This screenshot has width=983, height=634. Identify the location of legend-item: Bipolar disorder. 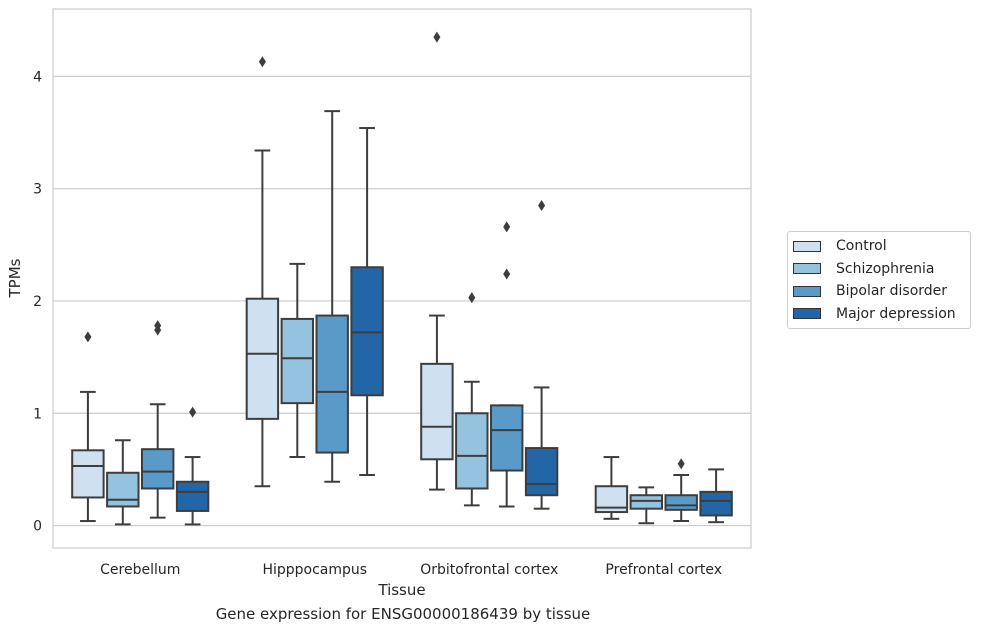
(879, 291).